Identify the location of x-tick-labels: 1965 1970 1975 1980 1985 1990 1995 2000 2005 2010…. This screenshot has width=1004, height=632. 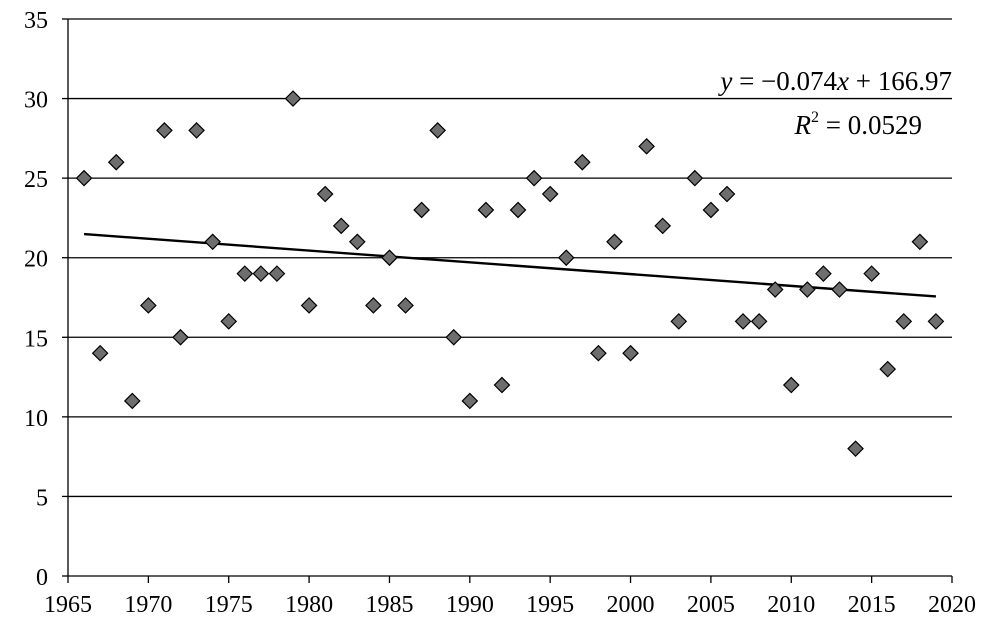
(510, 605).